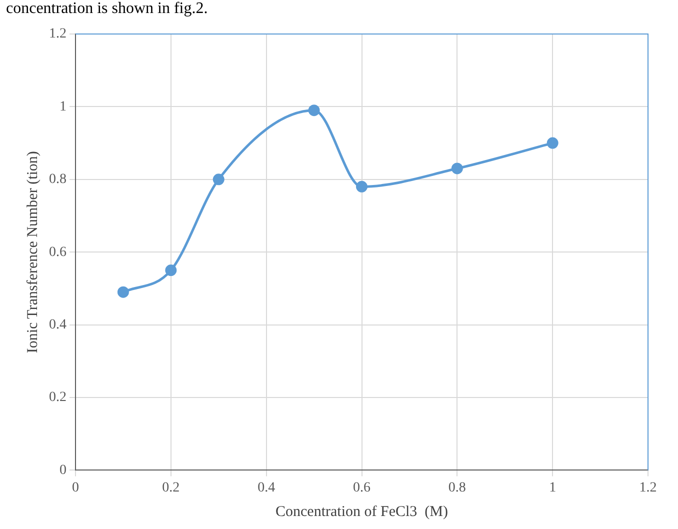 Image resolution: width=678 pixels, height=529 pixels. I want to click on y-tick-label: 0, so click(63, 470).